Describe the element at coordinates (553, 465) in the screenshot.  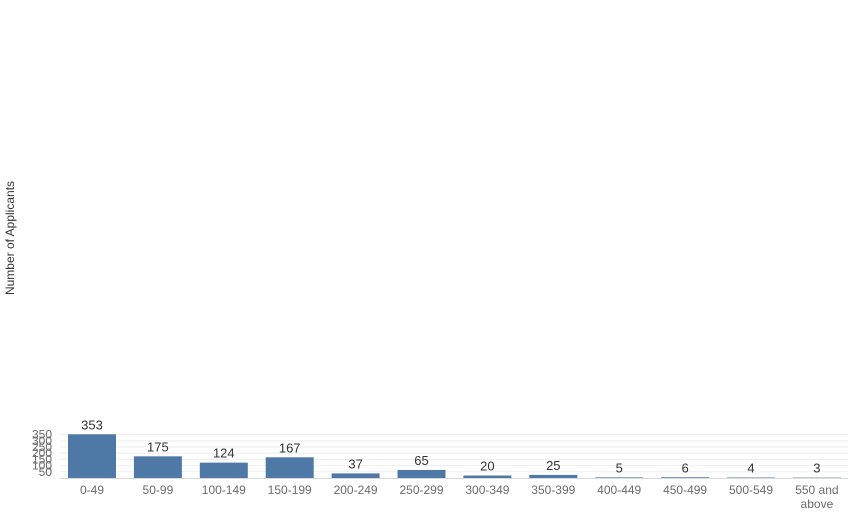
I see `data-label: 25` at that location.